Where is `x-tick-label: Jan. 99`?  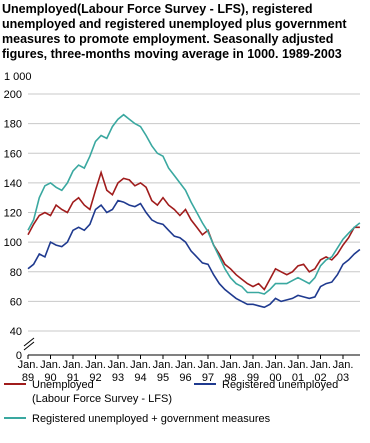
x-tick-label: Jan. 99 is located at coordinates (253, 371).